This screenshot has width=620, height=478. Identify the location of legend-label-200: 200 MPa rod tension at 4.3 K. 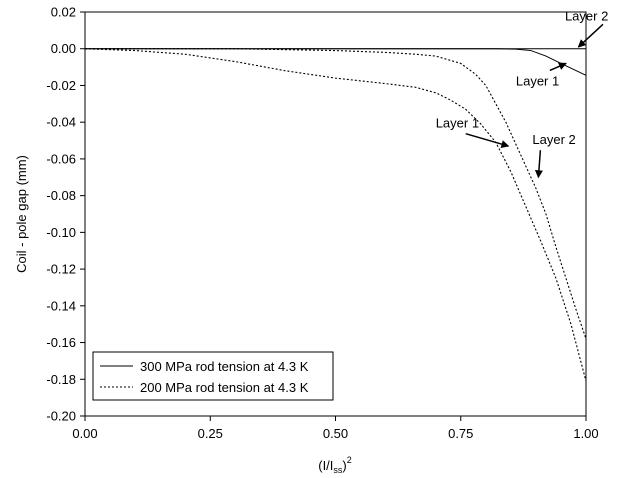
(224, 387).